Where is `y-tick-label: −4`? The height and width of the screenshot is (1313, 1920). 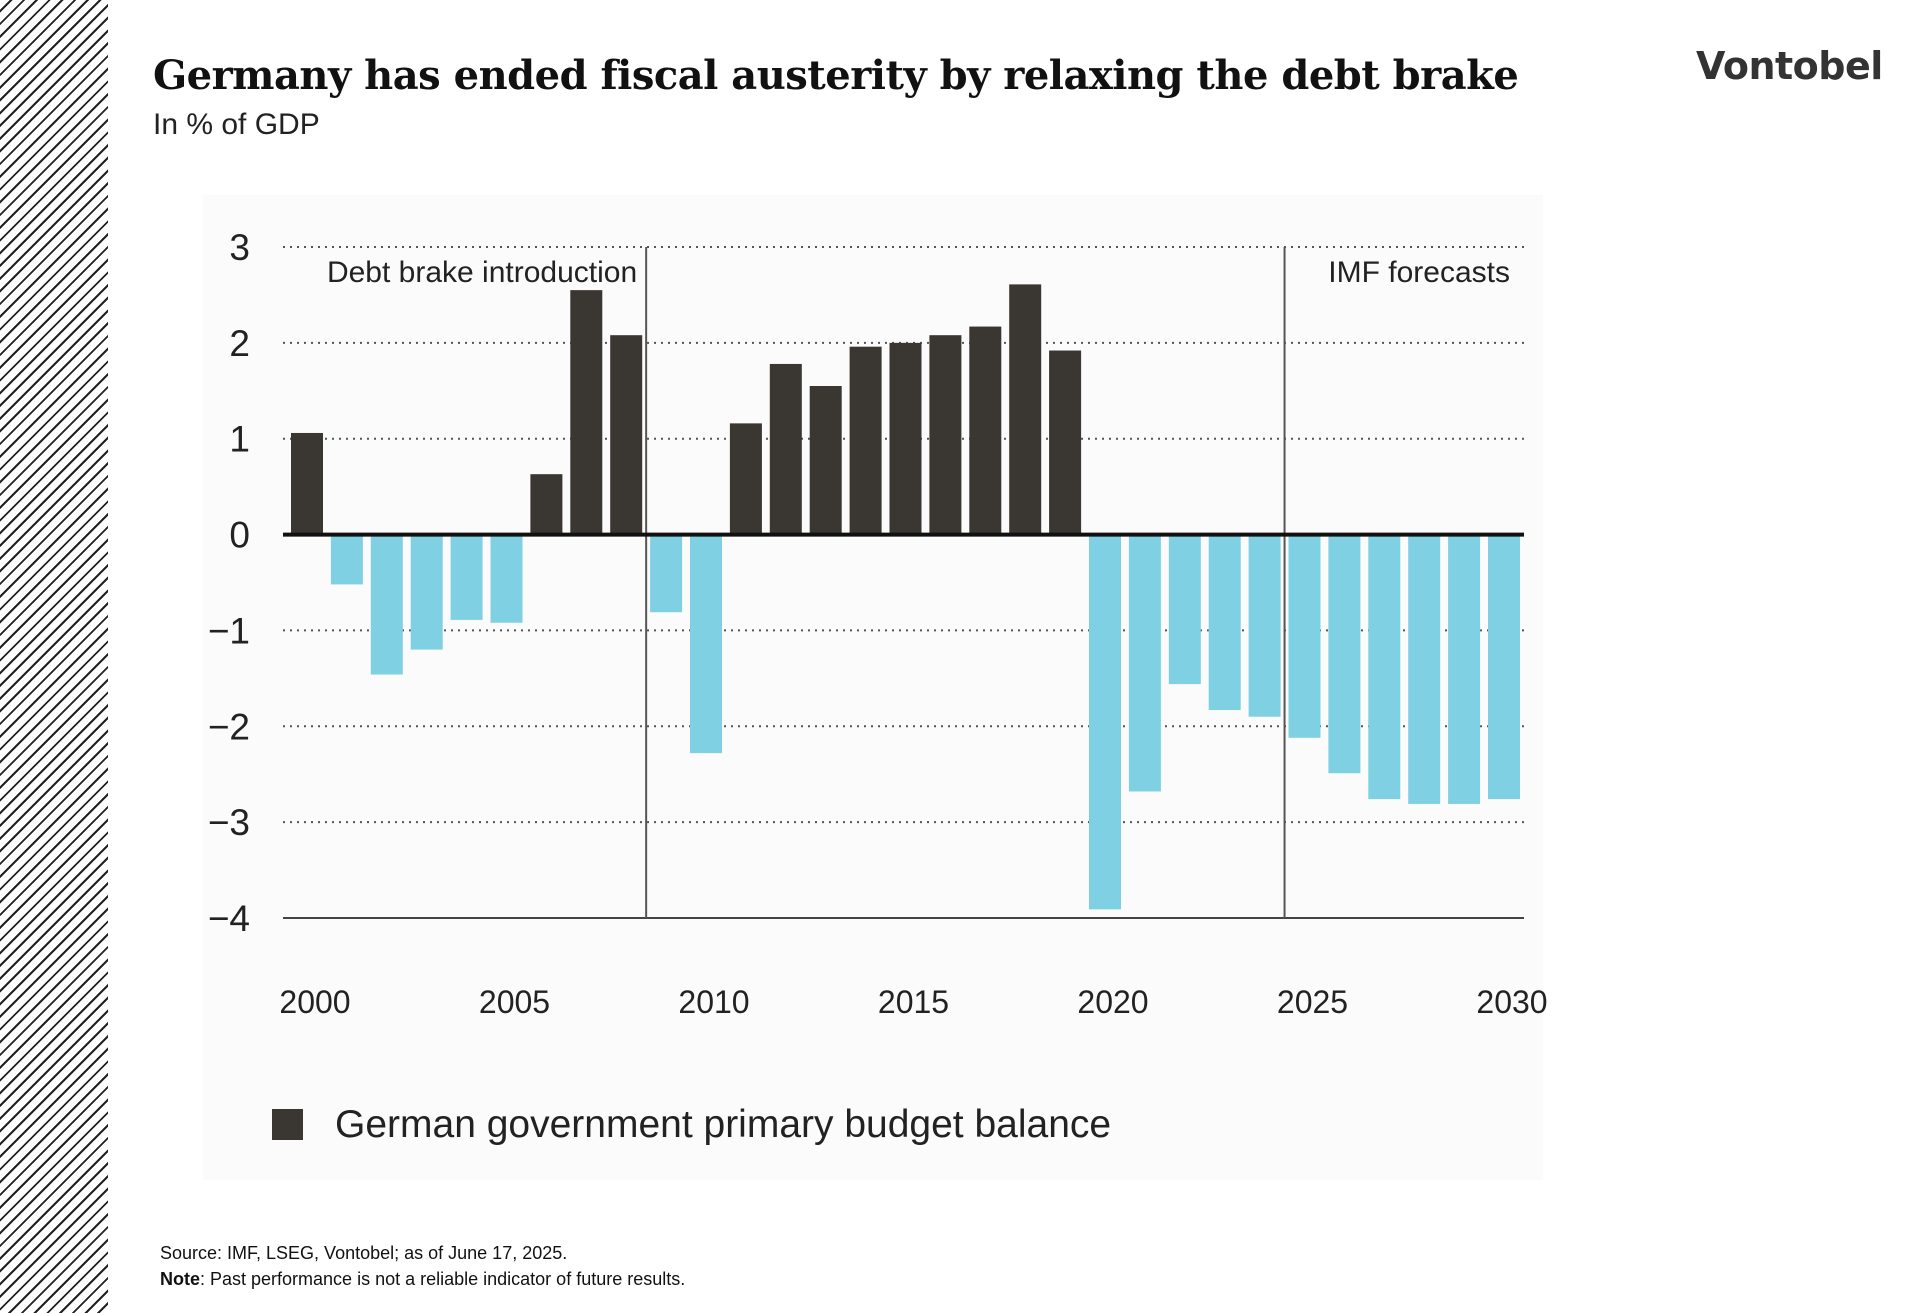 y-tick-label: −4 is located at coordinates (229, 918).